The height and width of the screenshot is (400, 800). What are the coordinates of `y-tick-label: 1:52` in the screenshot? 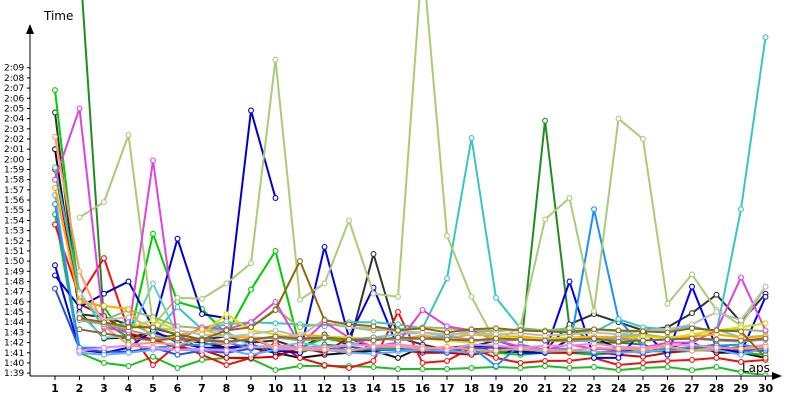 It's located at (14, 242).